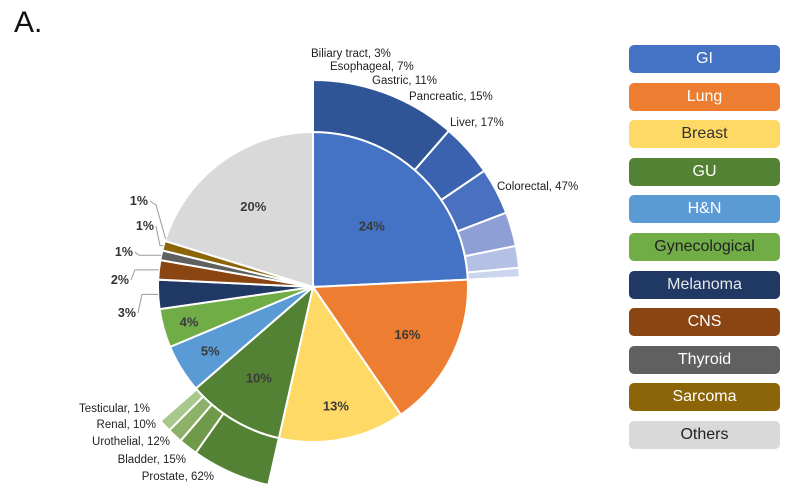 This screenshot has width=800, height=503. What do you see at coordinates (124, 252) in the screenshot?
I see `slice-label-thyroid: 1%` at bounding box center [124, 252].